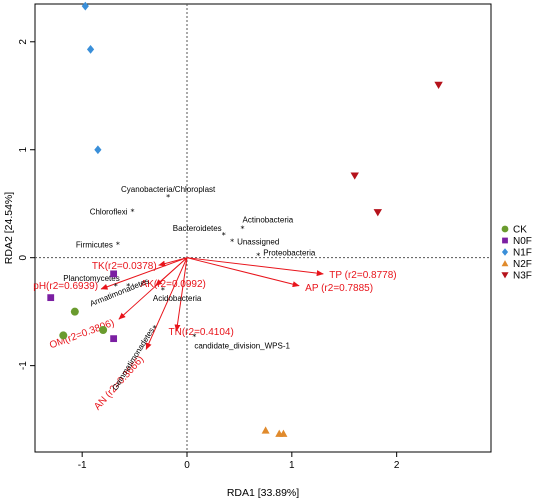  Describe the element at coordinates (197, 228) in the screenshot. I see `taxon-label: Bacteroidetes` at that location.